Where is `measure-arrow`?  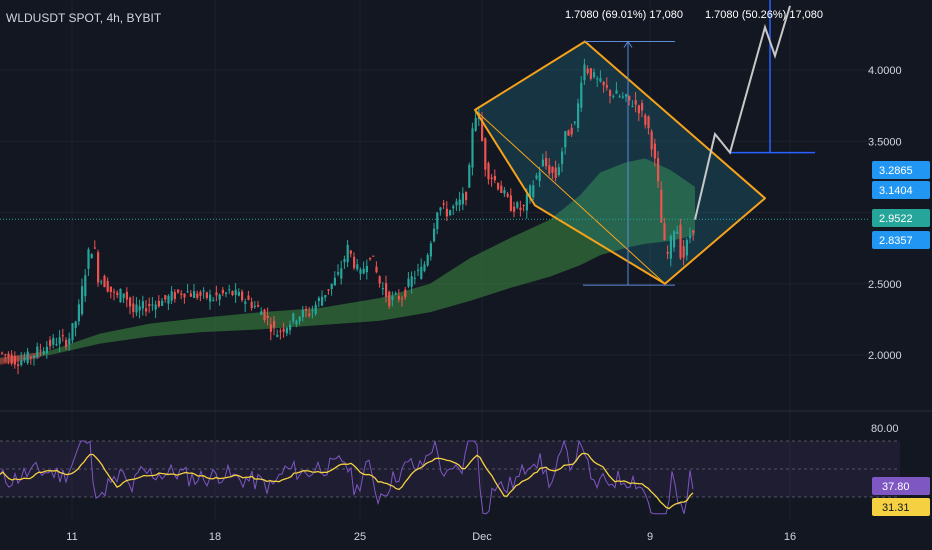
measure-arrow is located at coordinates (628, 44).